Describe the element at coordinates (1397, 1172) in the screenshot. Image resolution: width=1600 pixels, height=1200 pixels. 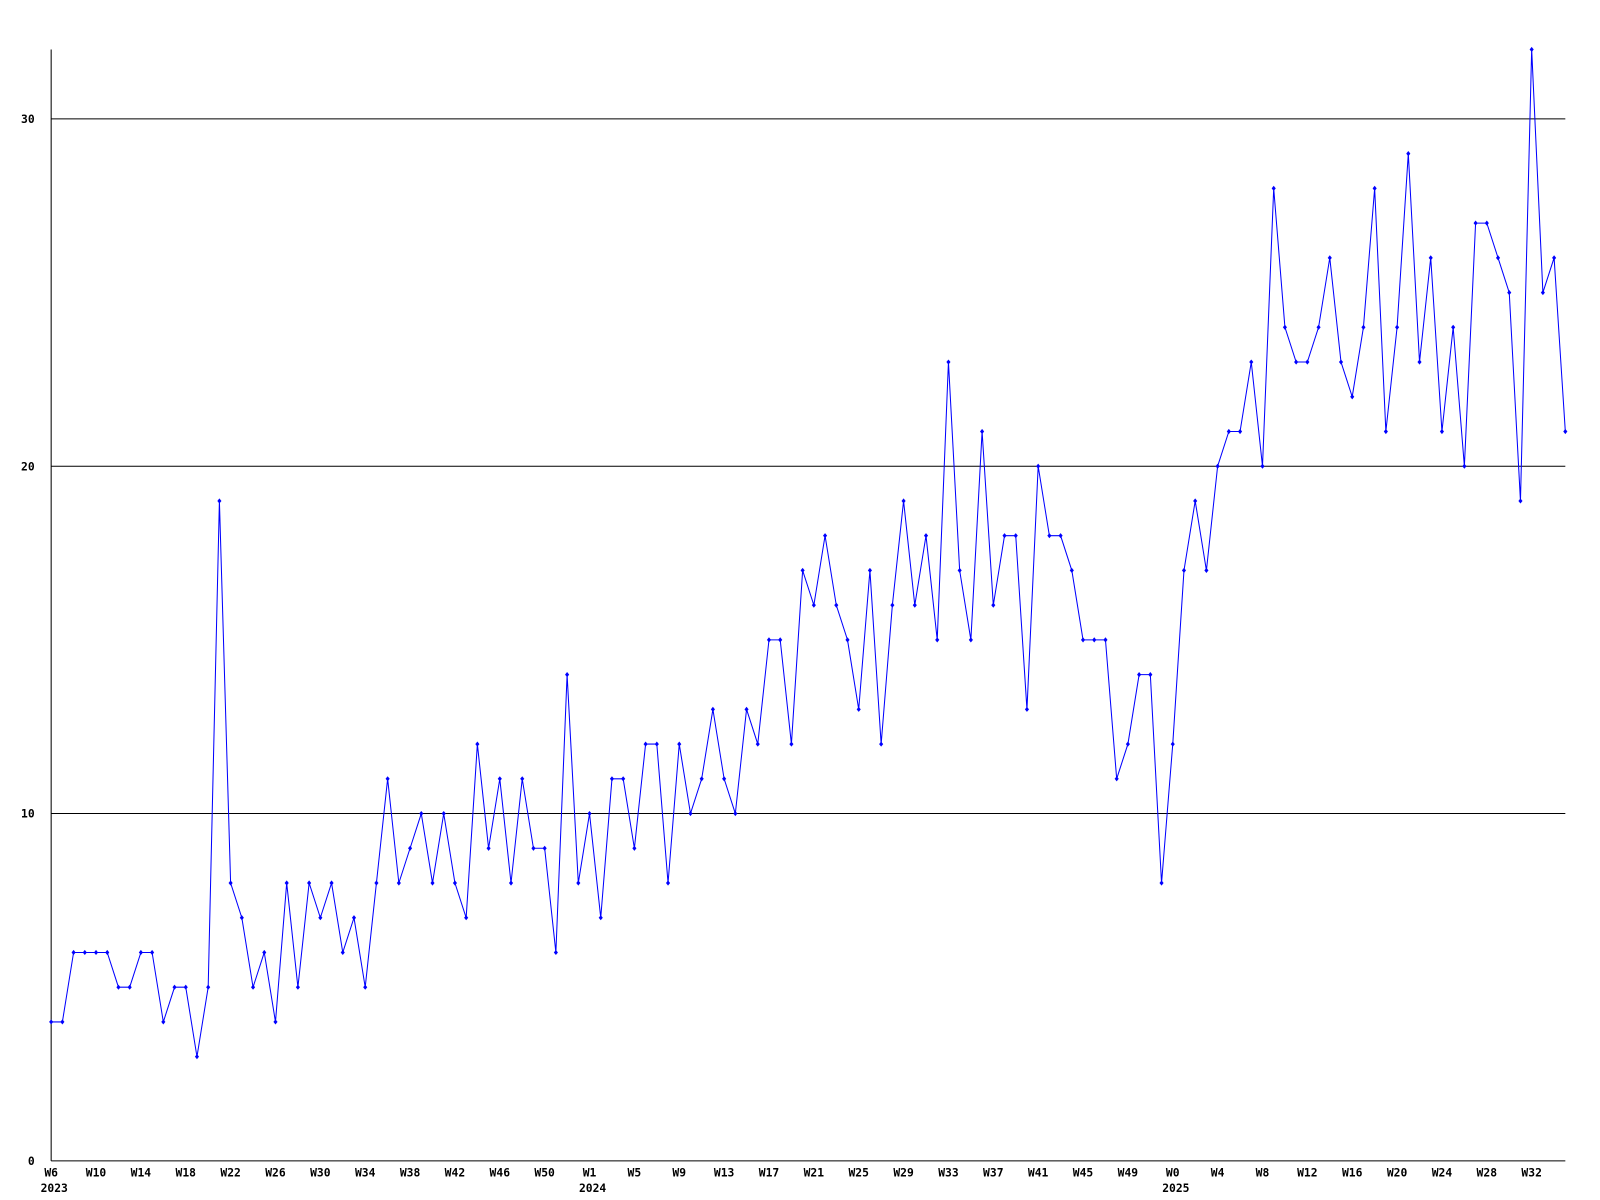
I see `x-tick-label: W20` at that location.